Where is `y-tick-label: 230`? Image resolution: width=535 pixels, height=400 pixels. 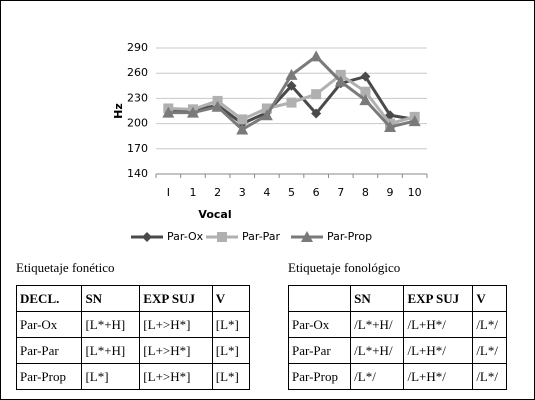 y-tick-label: 230 is located at coordinates (137, 97).